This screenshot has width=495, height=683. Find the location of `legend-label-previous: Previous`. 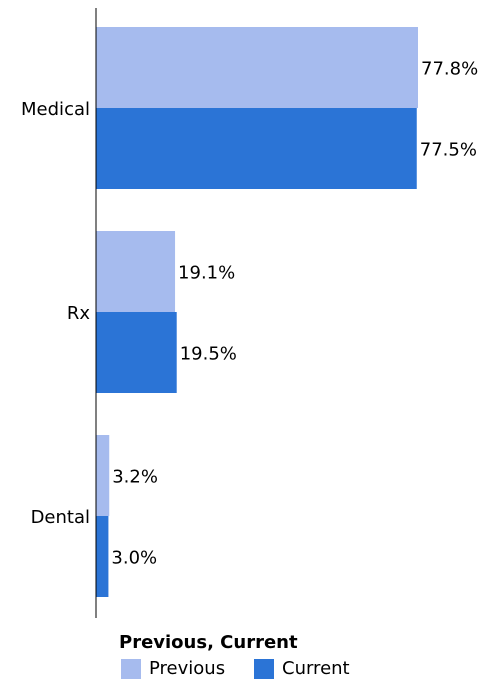

legend-label-previous: Previous is located at coordinates (187, 668).